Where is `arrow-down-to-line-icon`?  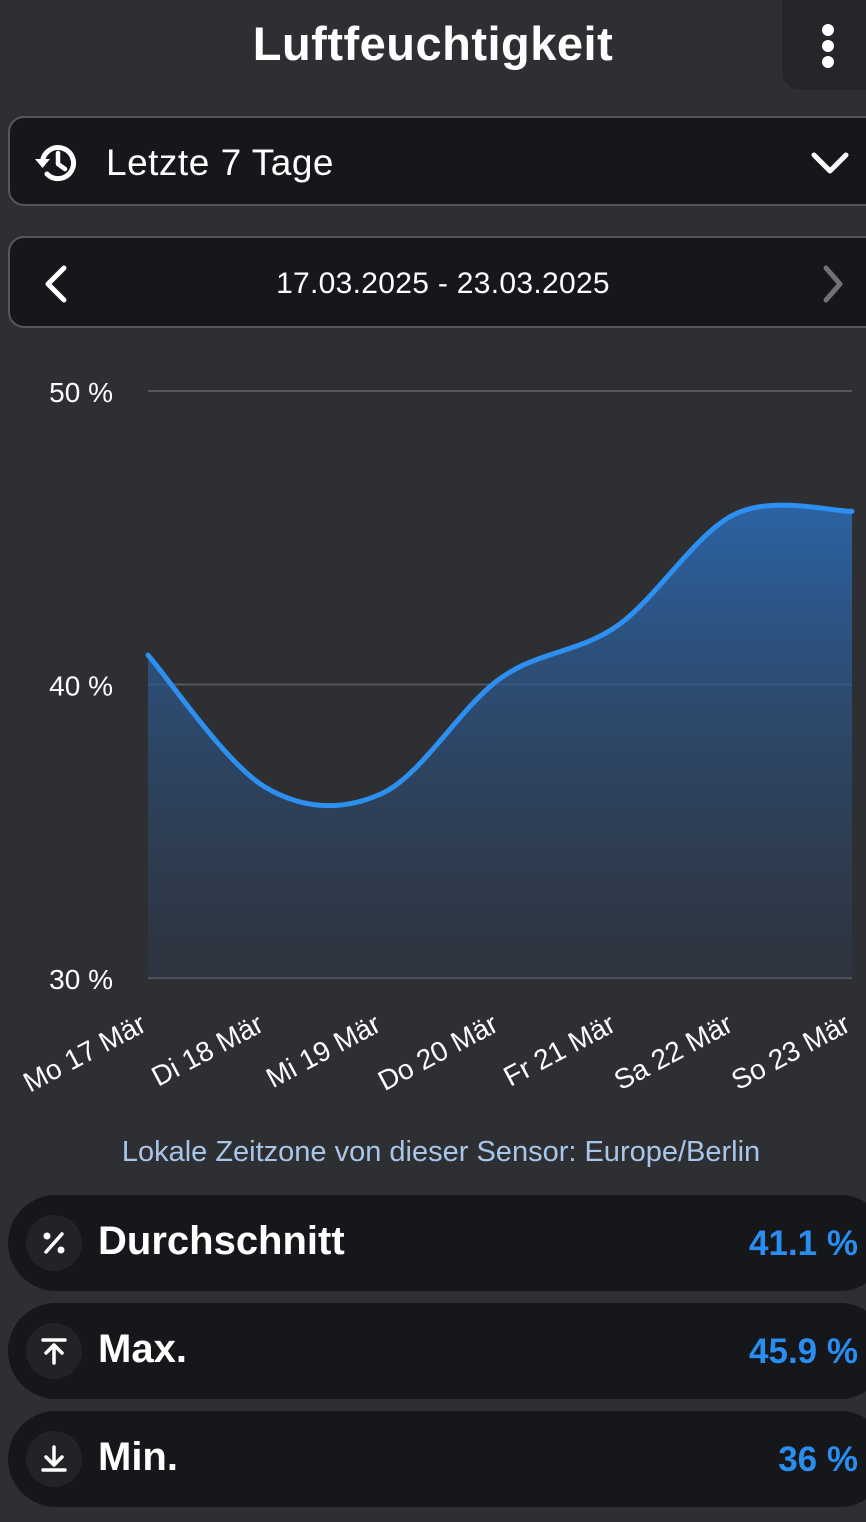 arrow-down-to-line-icon is located at coordinates (54, 1458).